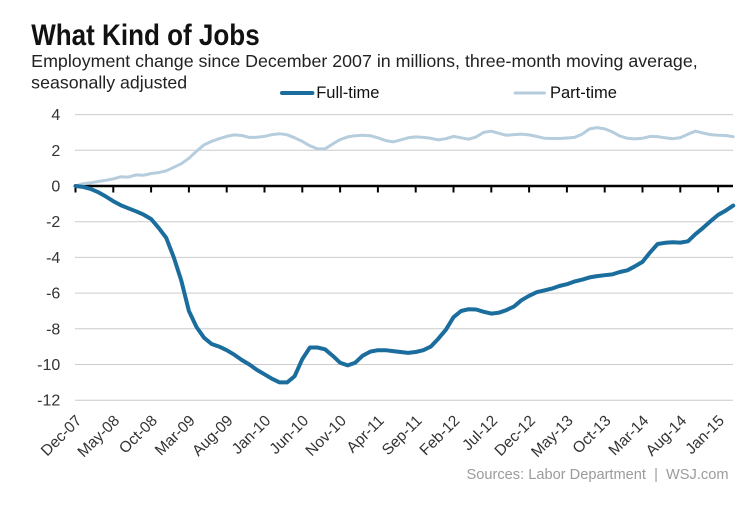  I want to click on svg-text: seasonally adjusted, so click(109, 82).